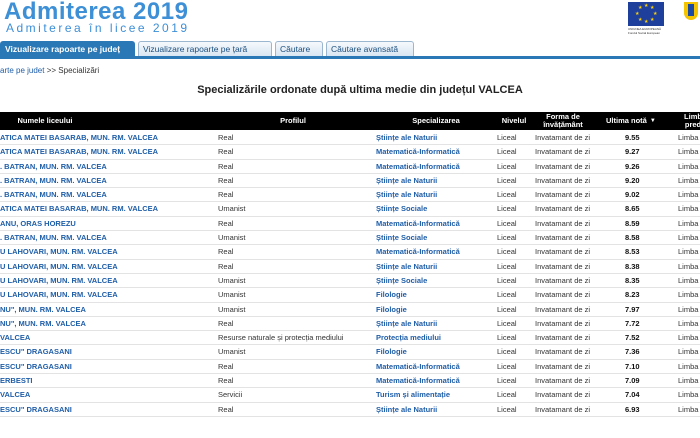 Image resolution: width=700 pixels, height=438 pixels. I want to click on tab-country-reports: Vizualizare rapoarte pe țară, so click(205, 48).